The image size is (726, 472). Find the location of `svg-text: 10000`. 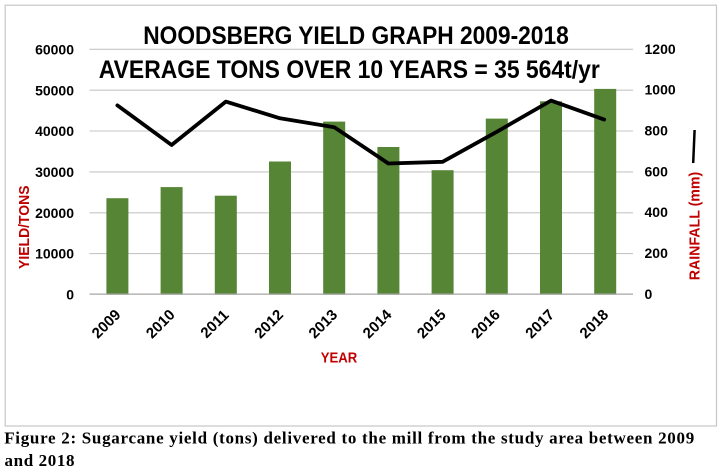

svg-text: 10000 is located at coordinates (54, 254).